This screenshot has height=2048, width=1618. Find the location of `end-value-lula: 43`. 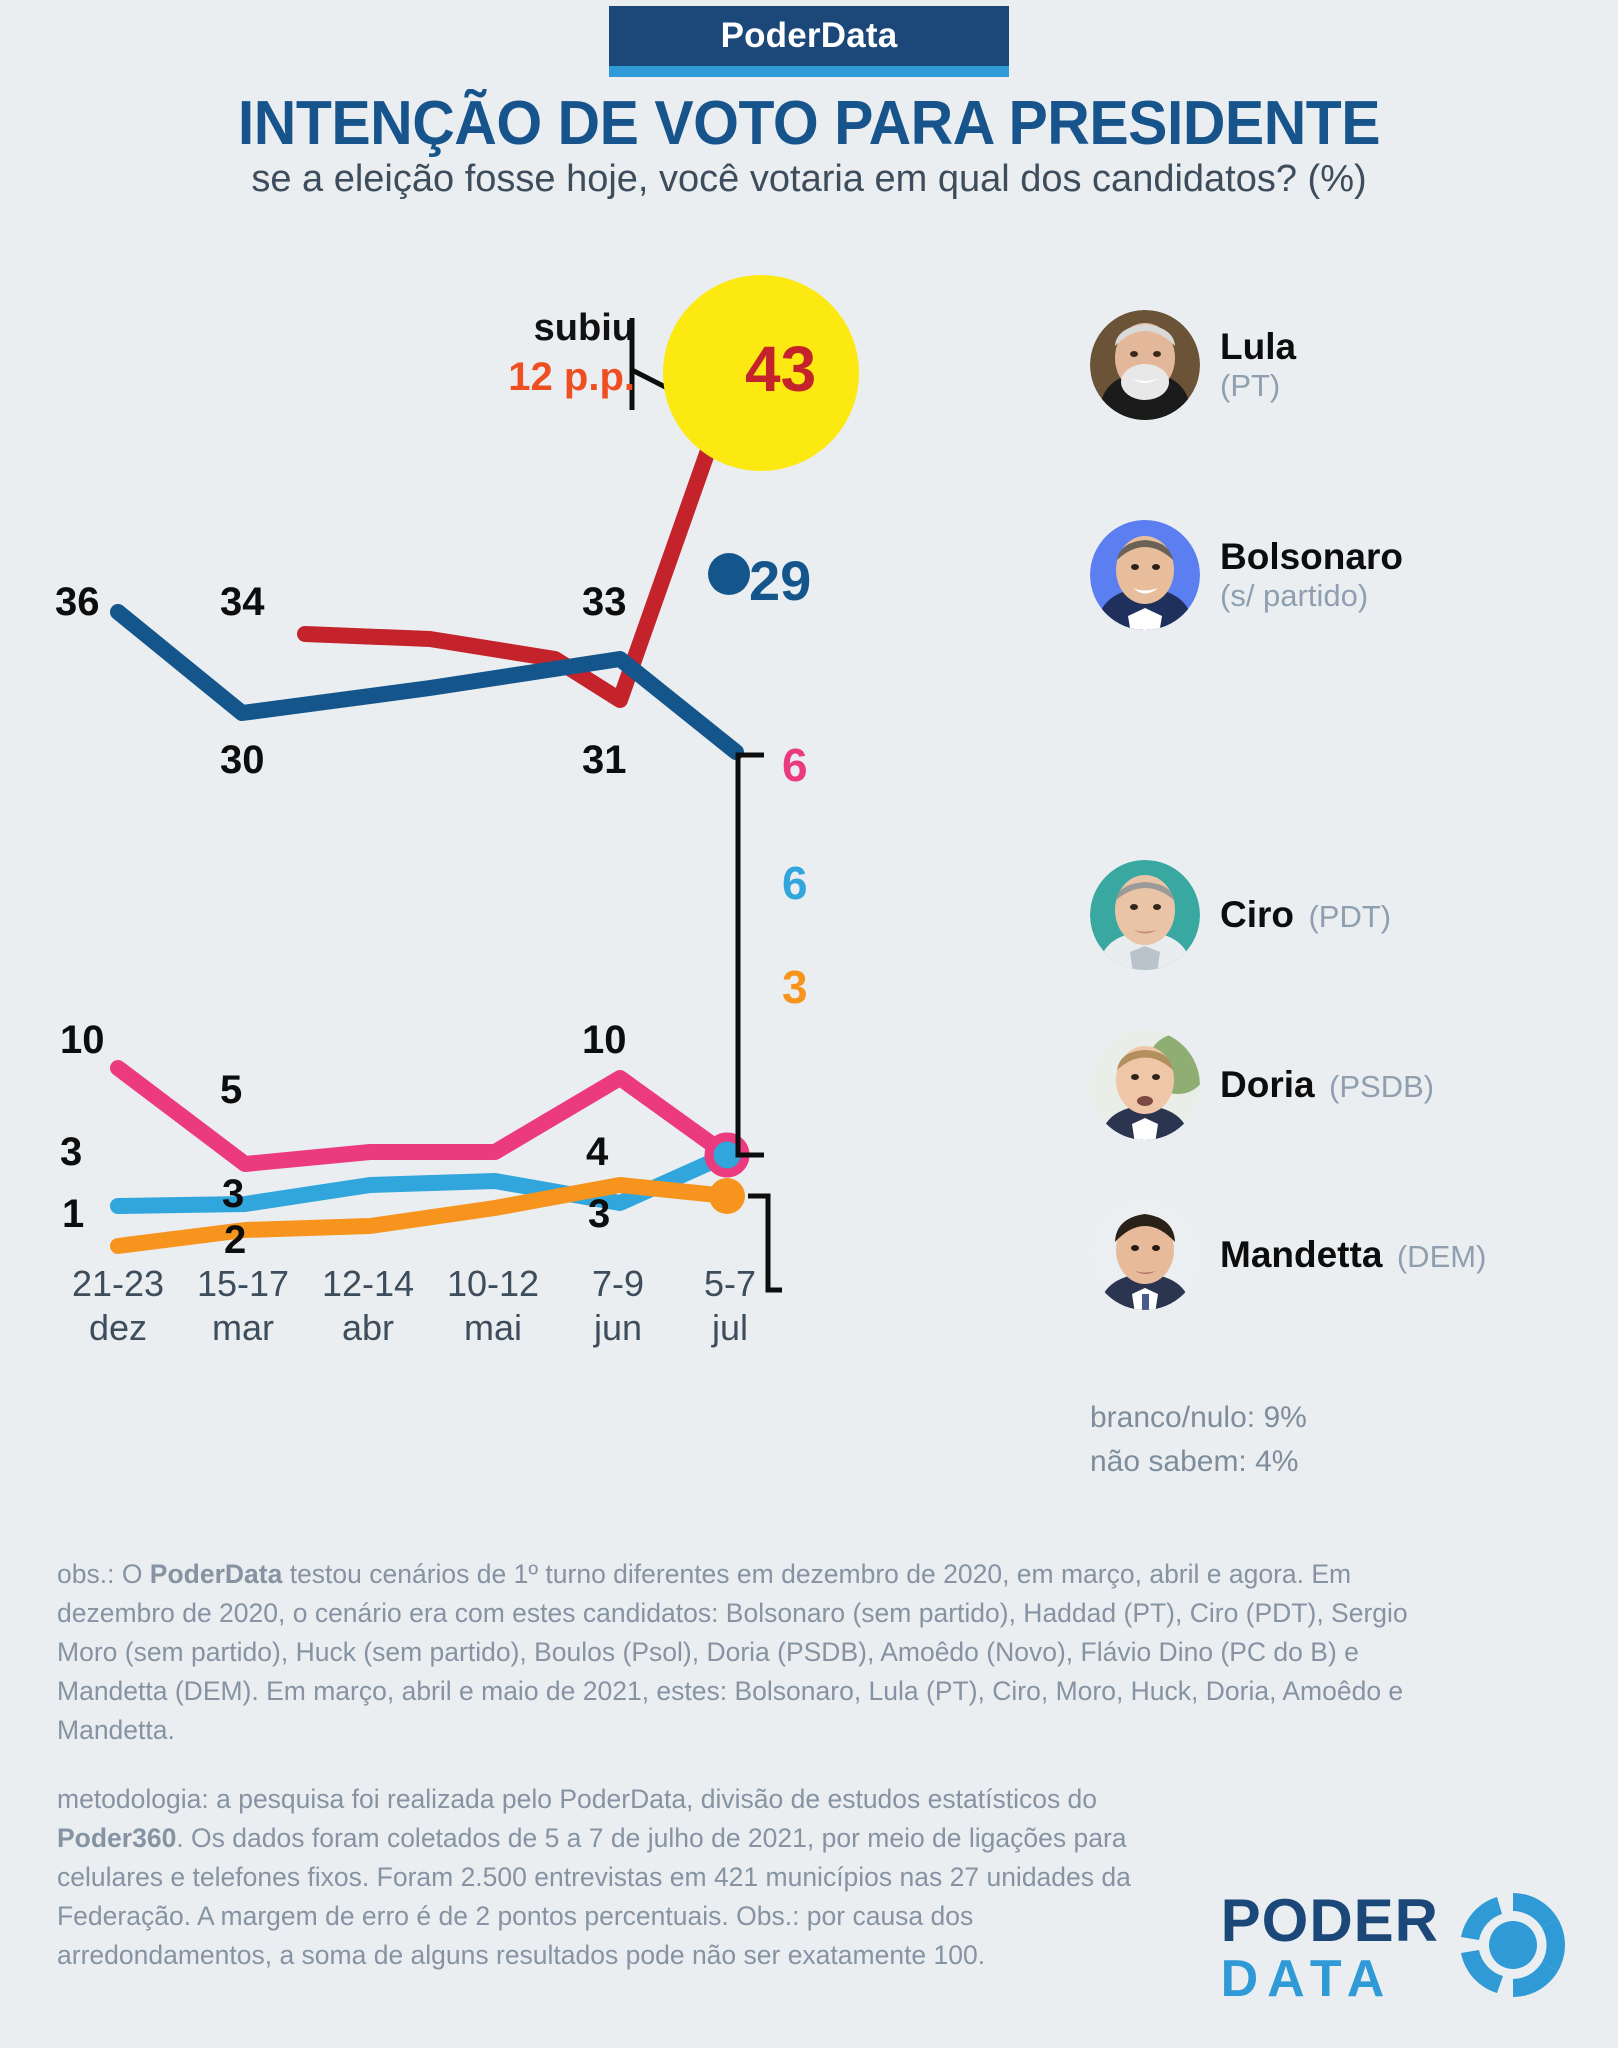

end-value-lula: 43 is located at coordinates (781, 369).